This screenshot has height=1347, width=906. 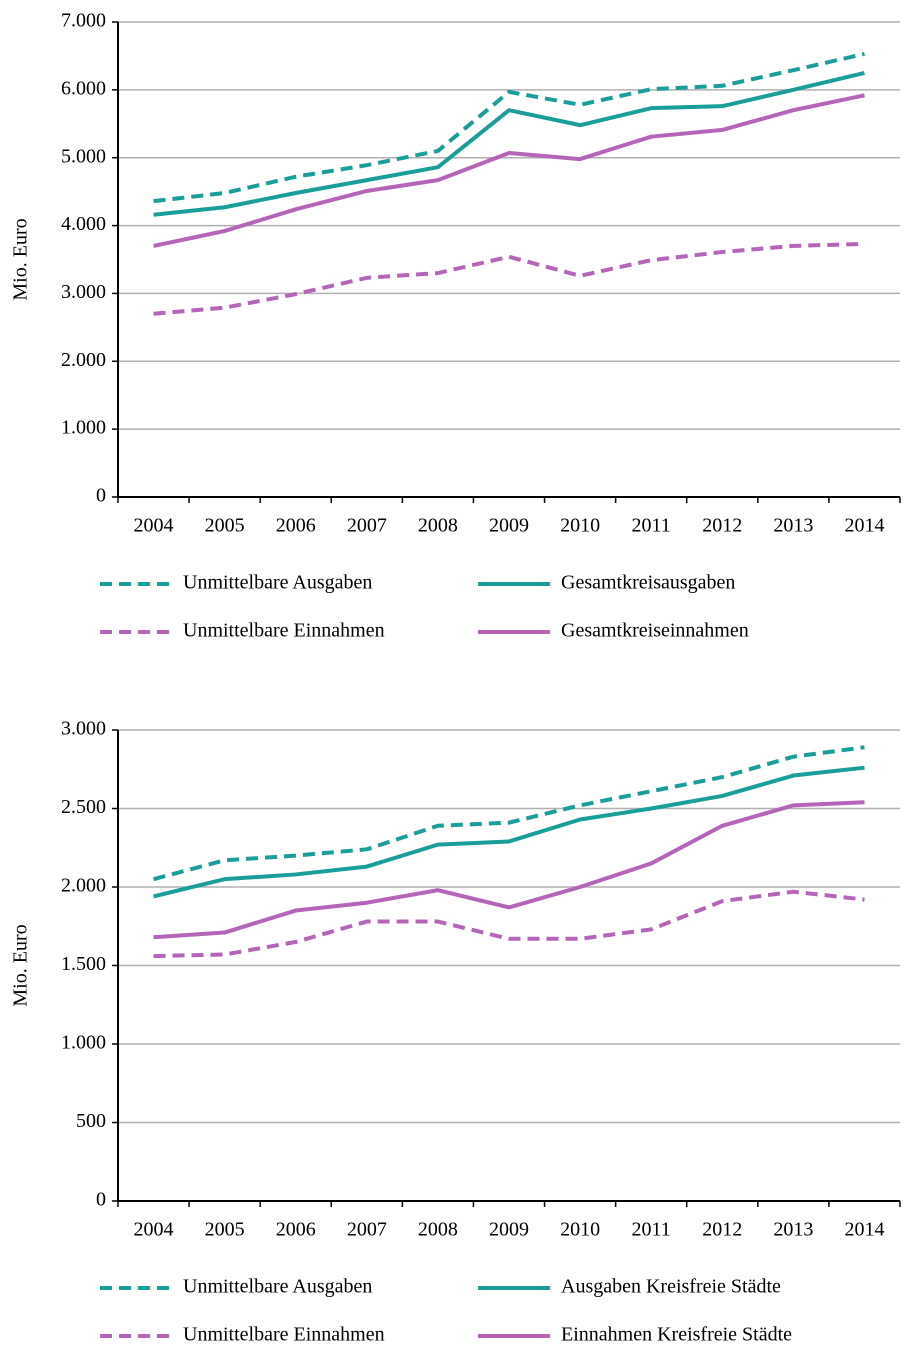 I want to click on y-tick-label: 5.000, so click(x=83, y=156).